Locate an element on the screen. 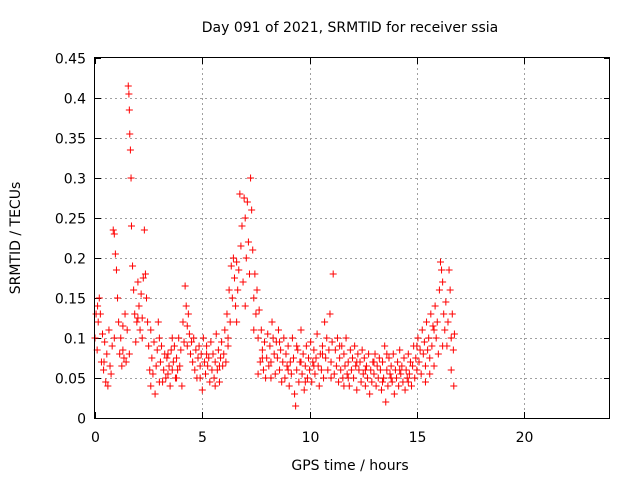  x-tick-label: 20 is located at coordinates (525, 438).